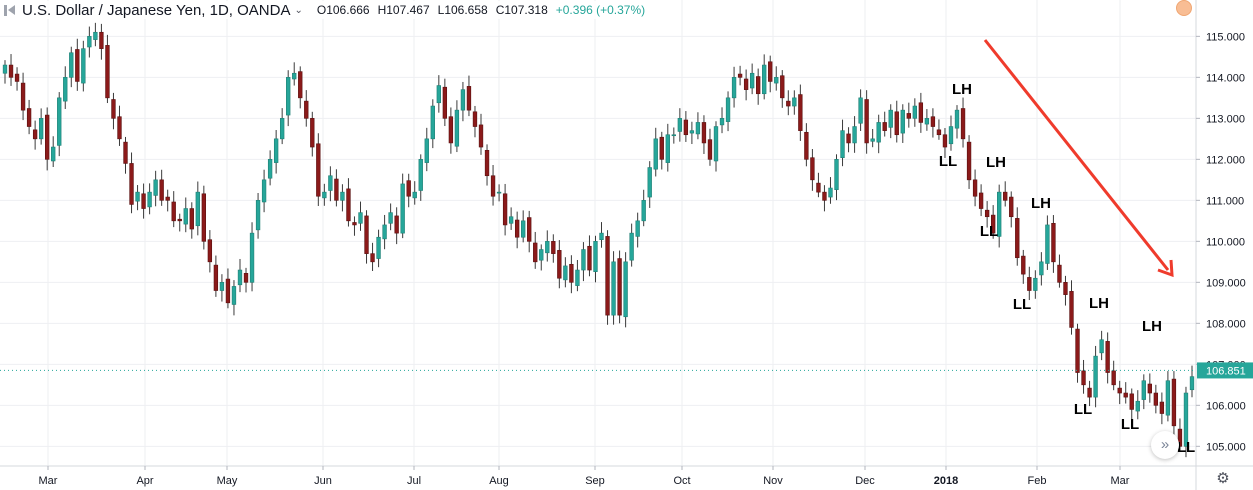  What do you see at coordinates (1165, 445) in the screenshot?
I see `double-chevron-right-icon: »` at bounding box center [1165, 445].